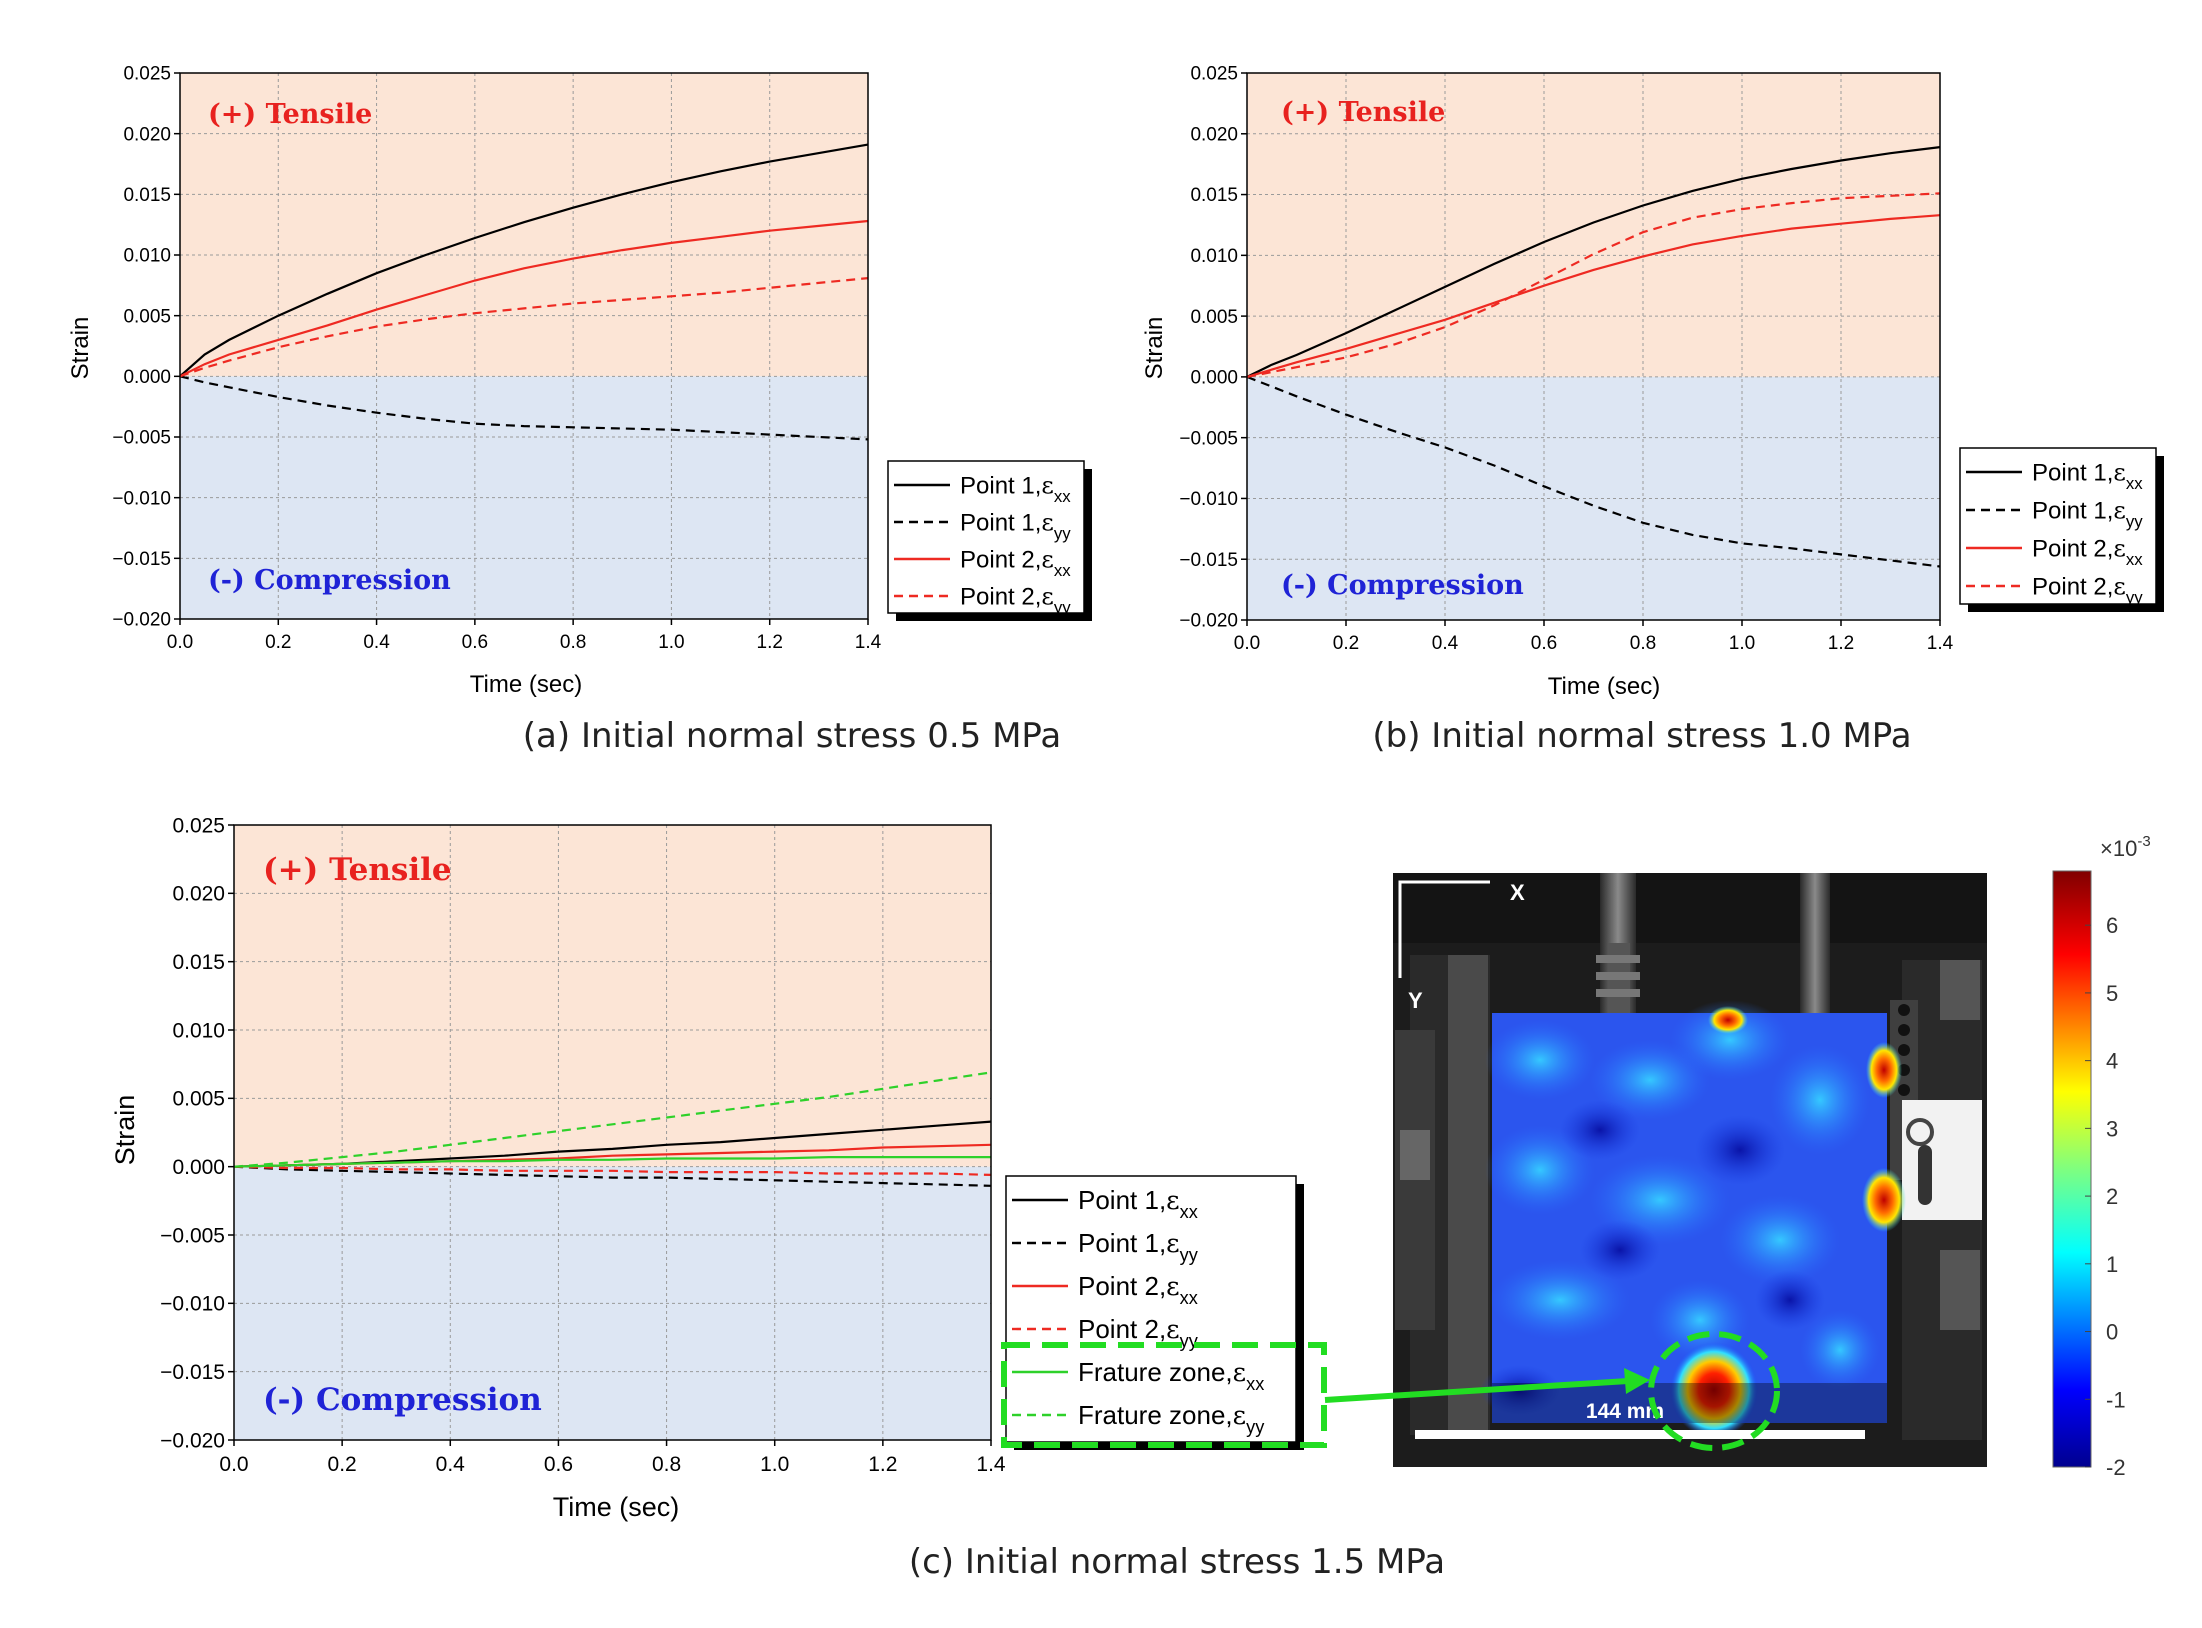 This screenshot has width=2202, height=1628. What do you see at coordinates (147, 377) in the screenshot?
I see `y-tick-label: 0.000` at bounding box center [147, 377].